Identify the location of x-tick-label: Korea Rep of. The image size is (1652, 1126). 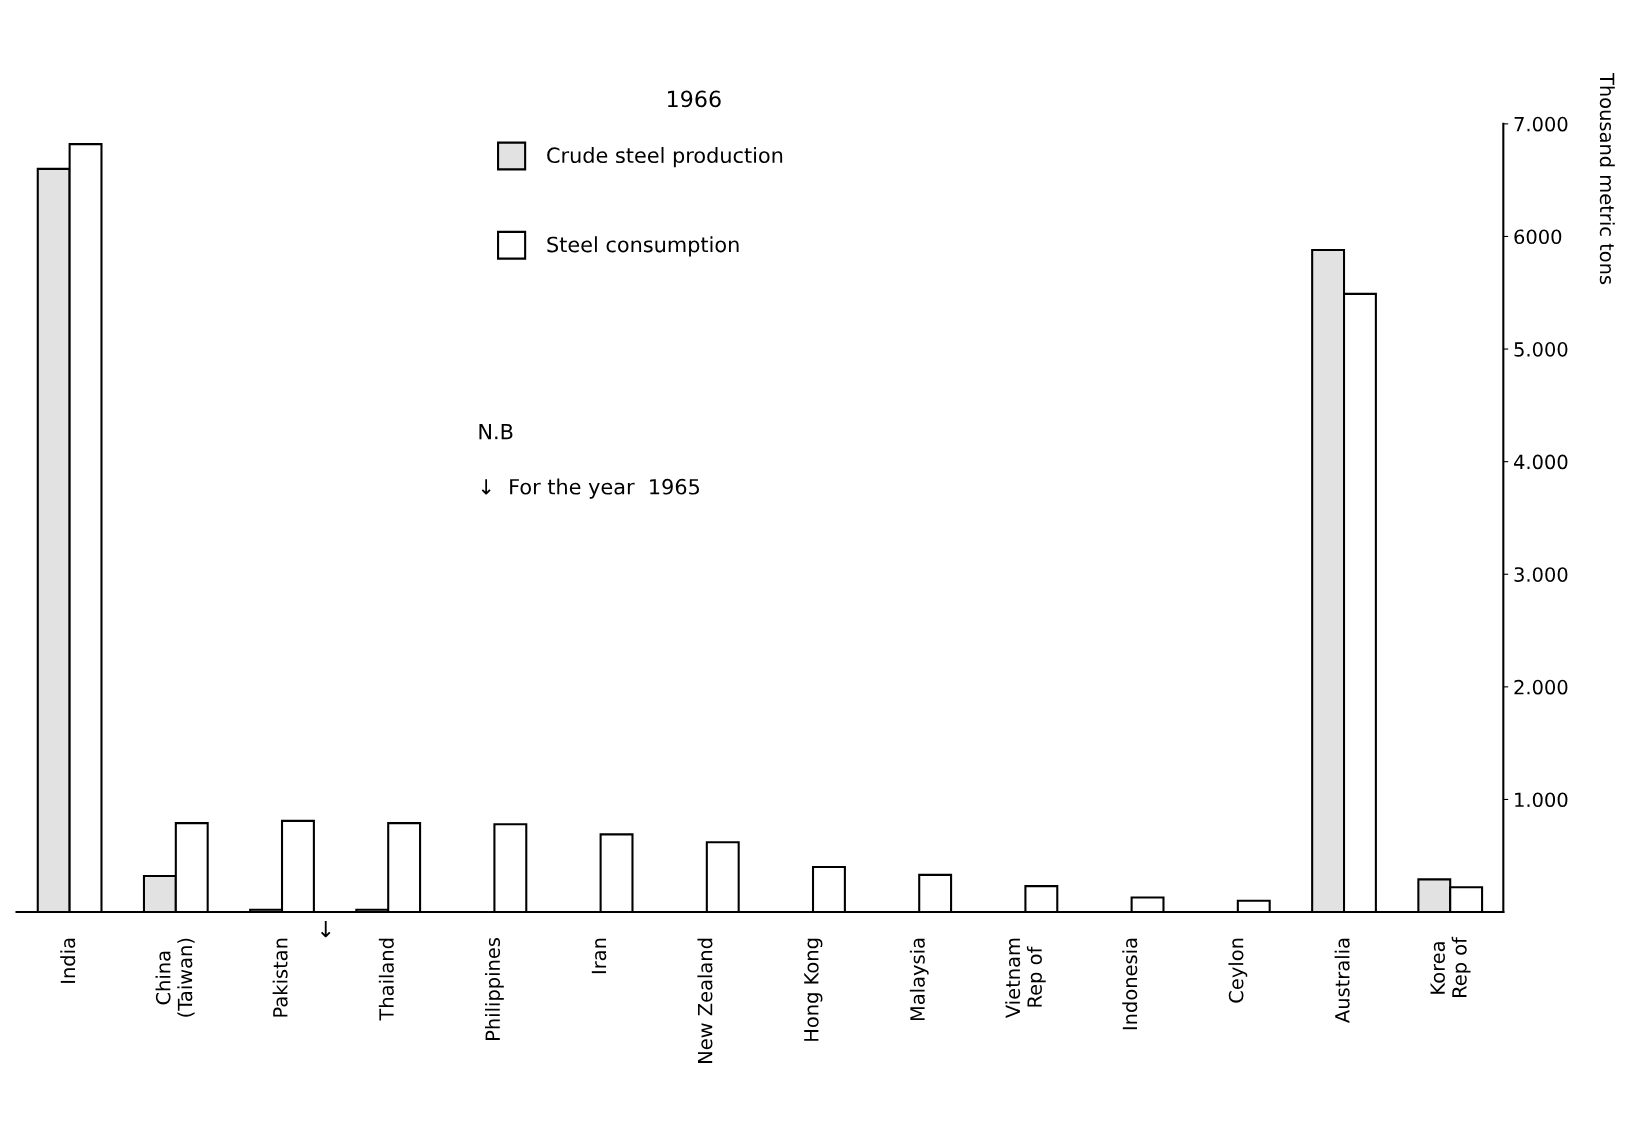
(1450, 967).